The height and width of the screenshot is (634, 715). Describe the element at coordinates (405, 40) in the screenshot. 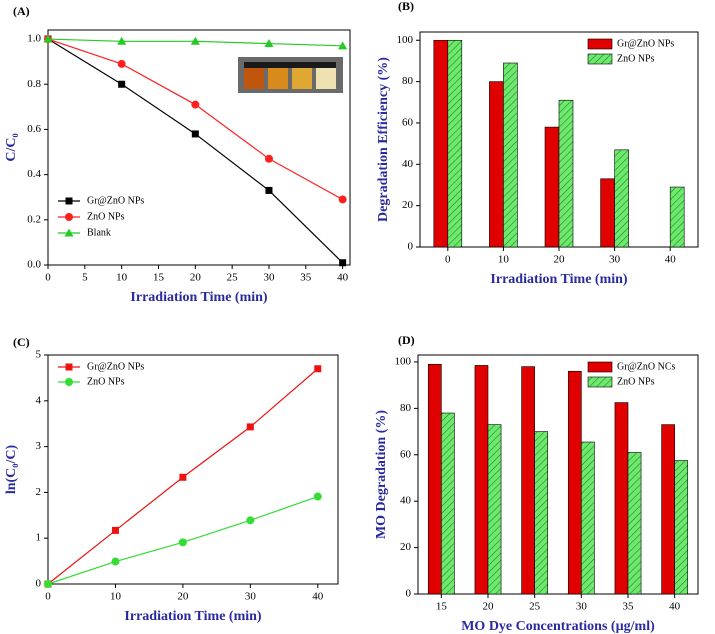

I see `y-tick-label: 100` at that location.